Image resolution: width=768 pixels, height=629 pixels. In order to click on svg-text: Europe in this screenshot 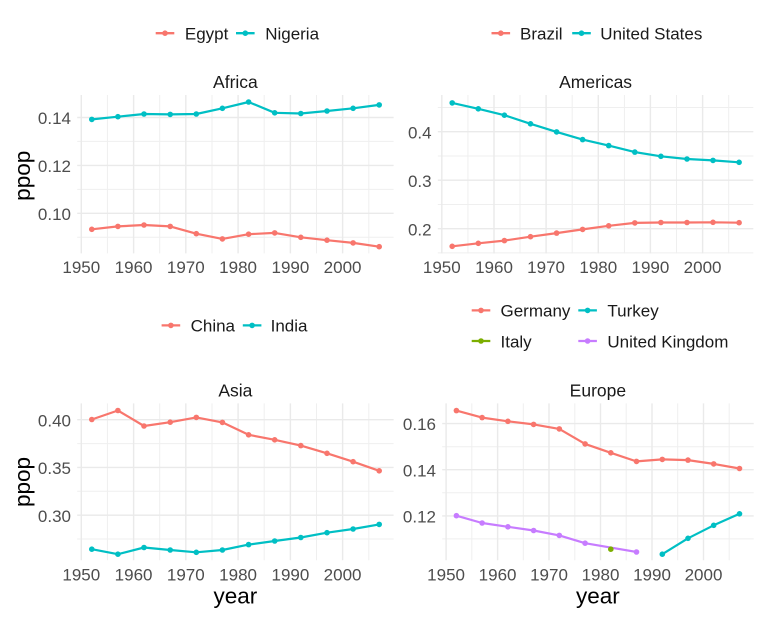, I will do `click(598, 390)`.